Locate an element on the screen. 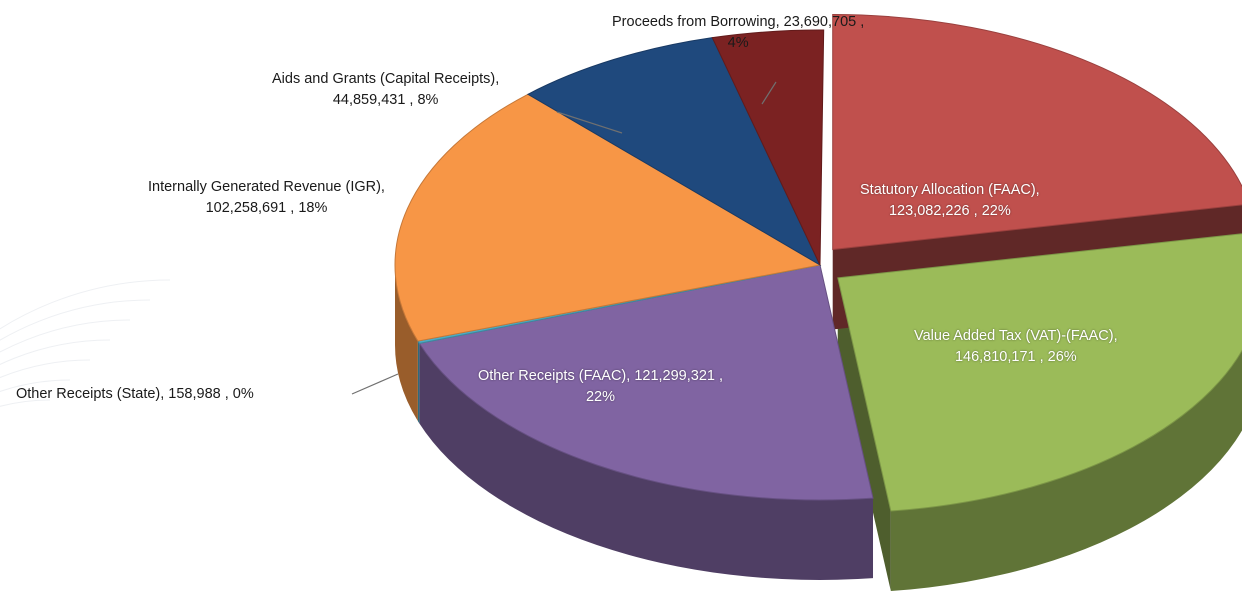 The height and width of the screenshot is (600, 1242). leader-line-other-state is located at coordinates (375, 384).